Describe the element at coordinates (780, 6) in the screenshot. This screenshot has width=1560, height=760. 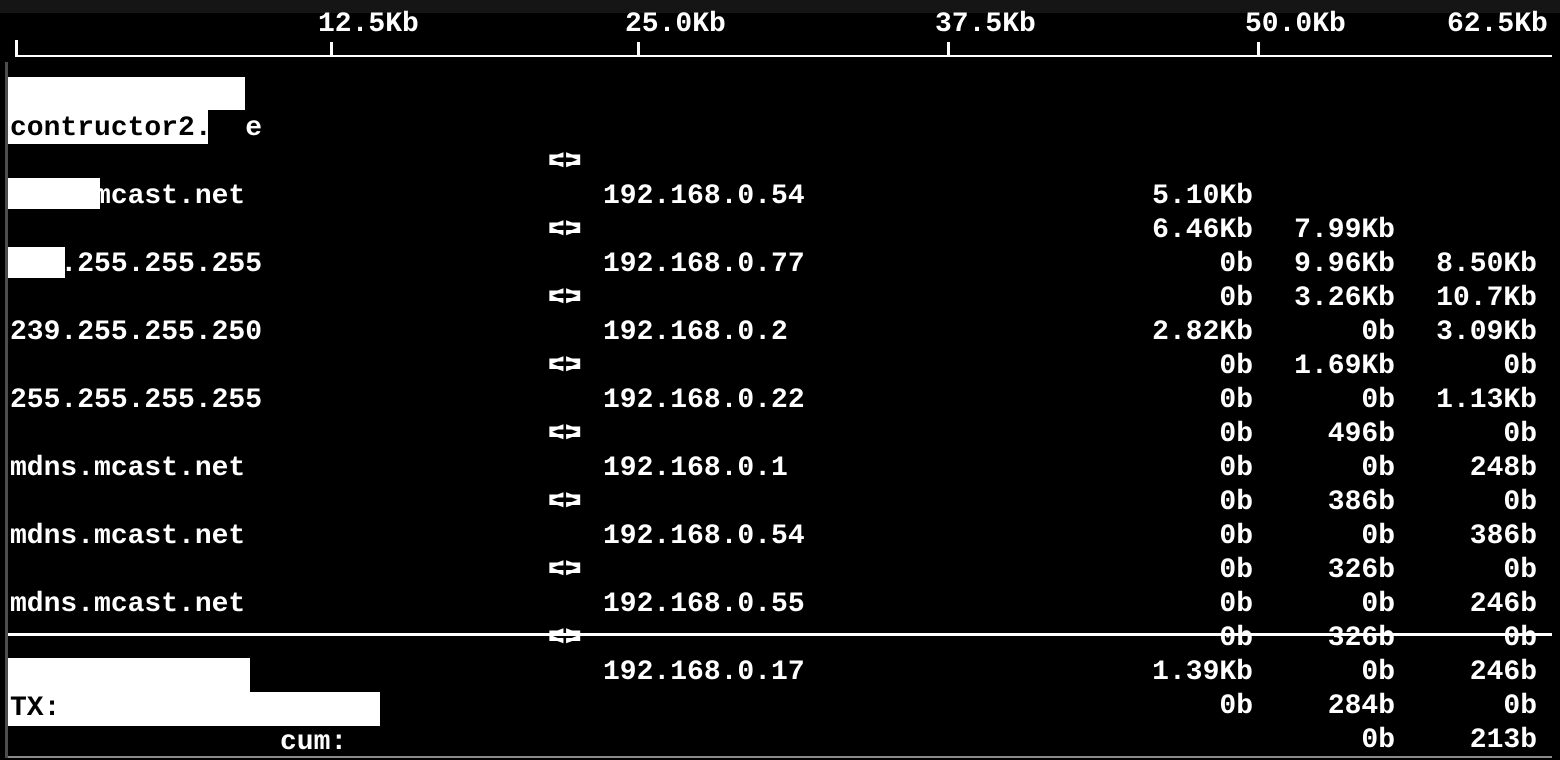
I see `window-edge-top` at that location.